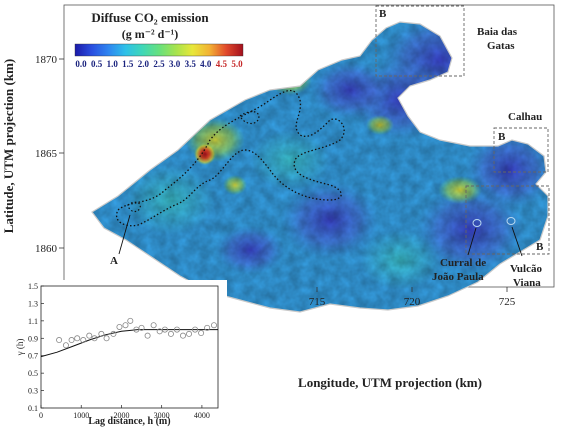  I want to click on curral-label-line1: Curral de, so click(463, 263).